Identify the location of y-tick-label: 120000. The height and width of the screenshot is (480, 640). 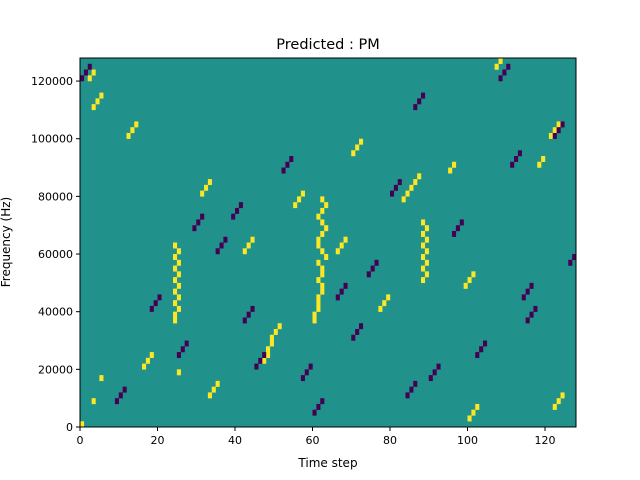
(52, 81).